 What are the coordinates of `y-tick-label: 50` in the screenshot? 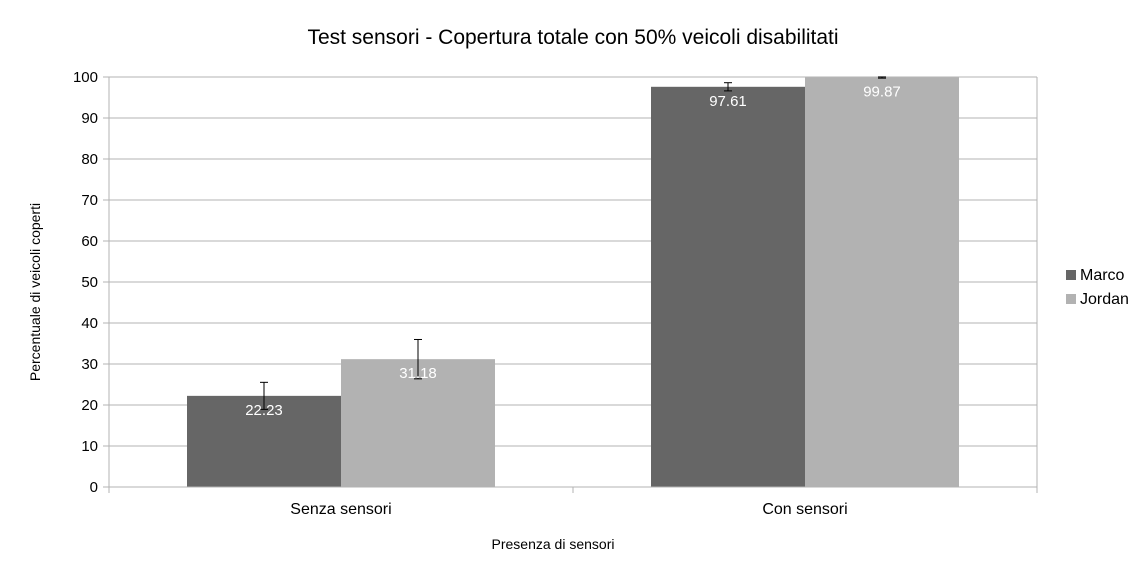 It's located at (89, 282).